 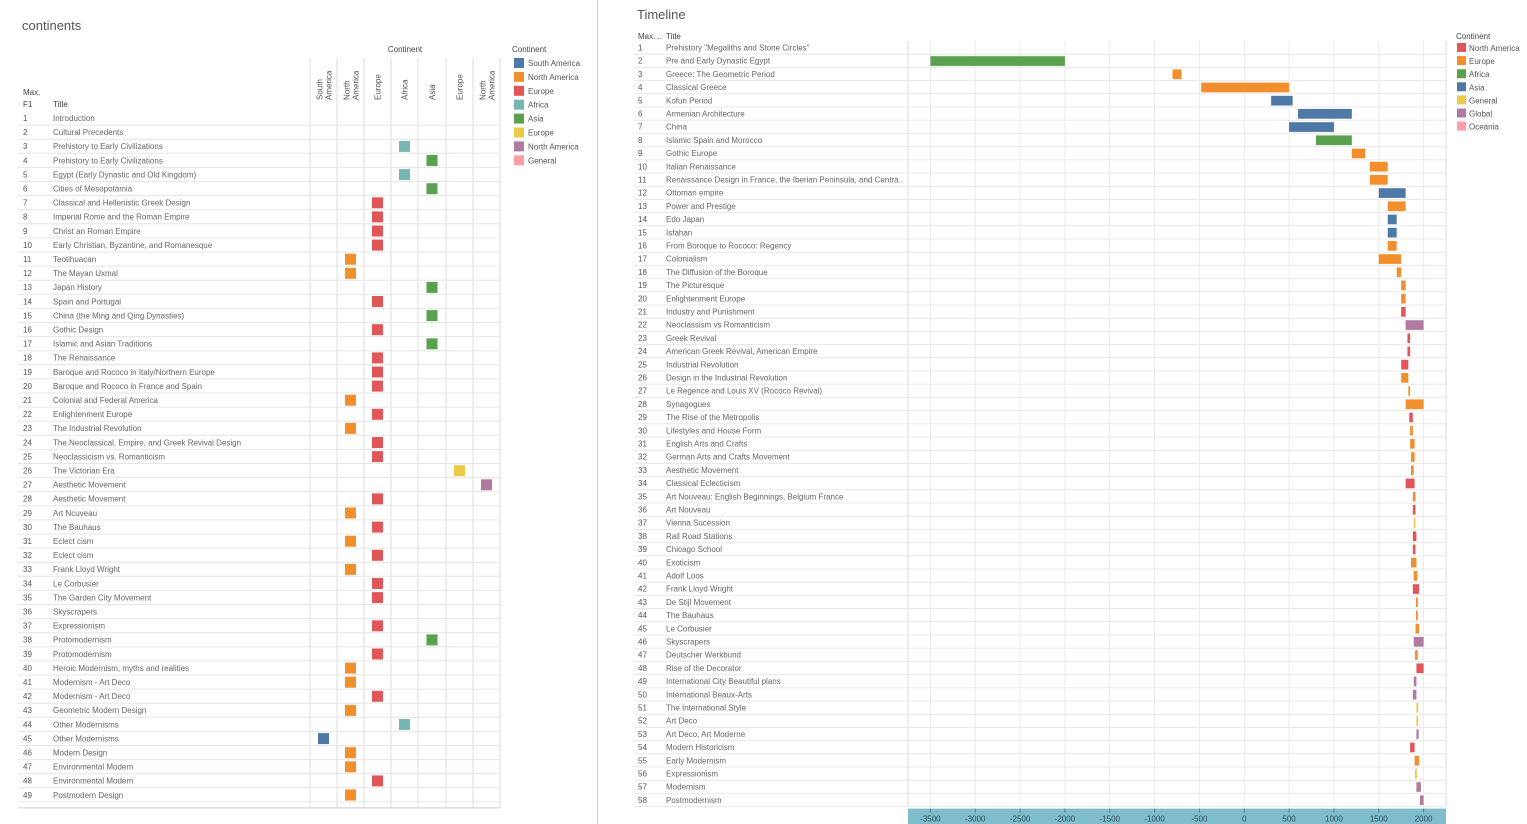 I want to click on row-title: Gothic Europe, so click(x=692, y=153).